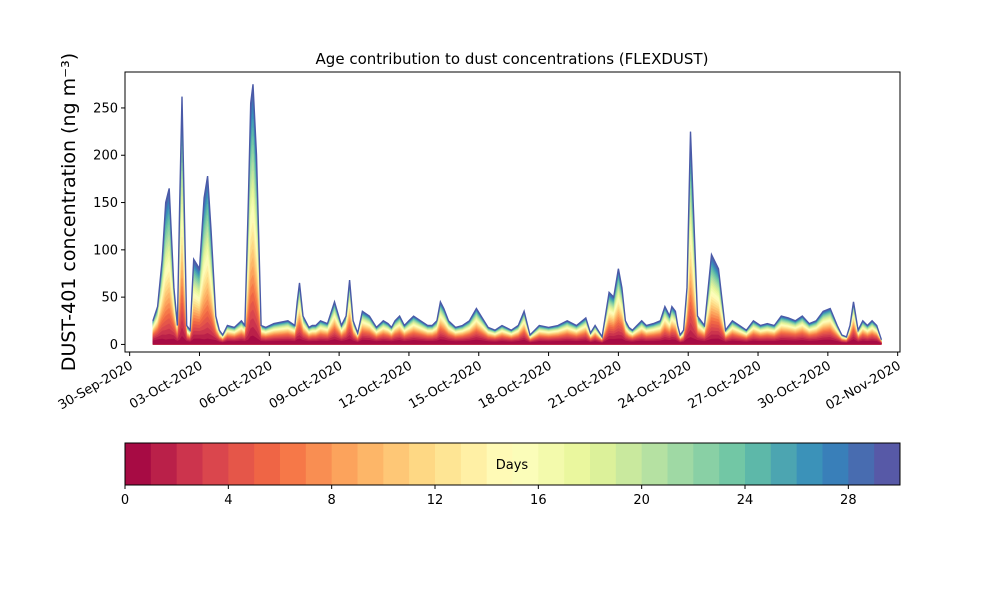 Image resolution: width=1000 pixels, height=600 pixels. Describe the element at coordinates (641, 500) in the screenshot. I see `colorbar-tick-label: 20` at that location.